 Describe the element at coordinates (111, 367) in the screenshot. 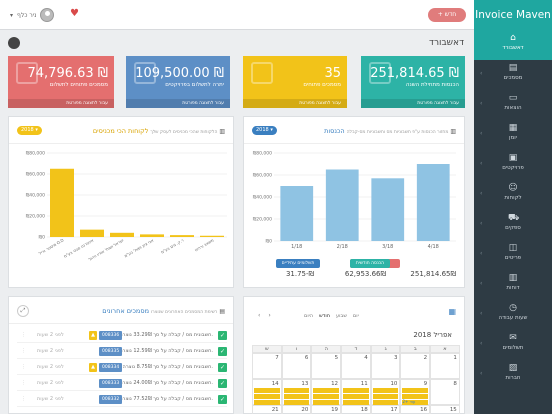

I see `doc-number-badge: 008334` at that location.